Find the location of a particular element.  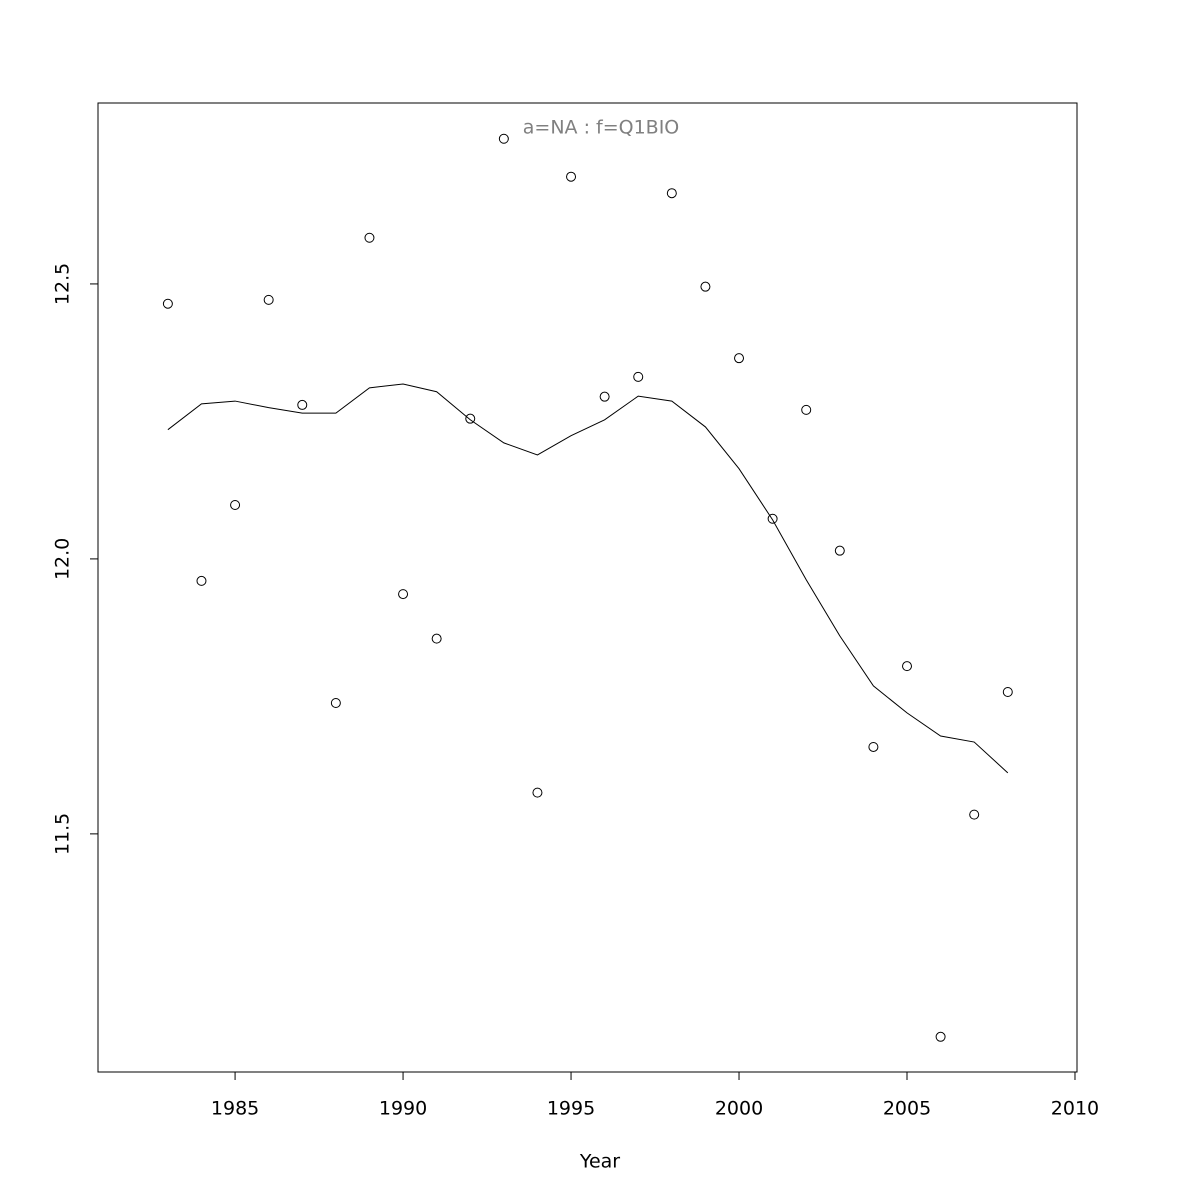

x-axis-label: Year is located at coordinates (599, 1162).